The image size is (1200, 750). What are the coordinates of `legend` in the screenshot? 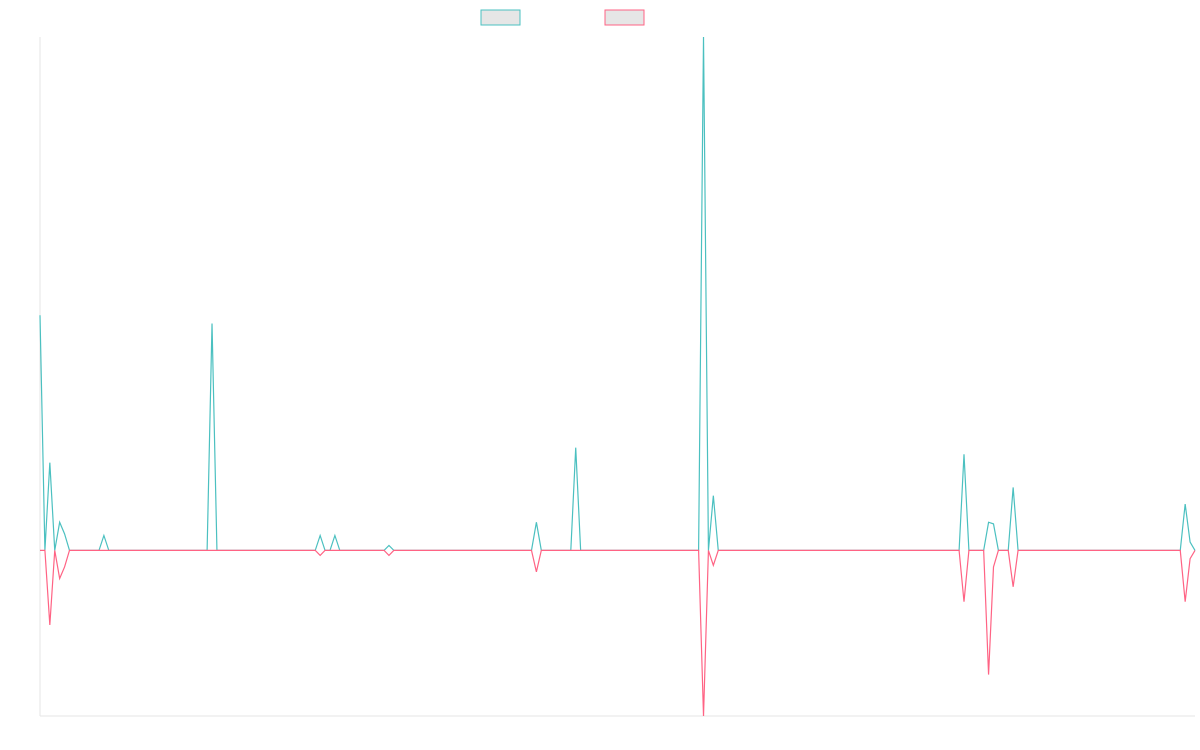 It's located at (562, 17).